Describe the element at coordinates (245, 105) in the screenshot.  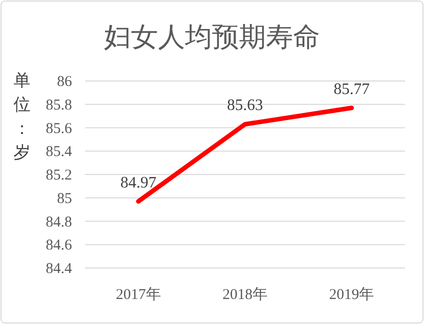
I see `data-label: 85.63` at that location.